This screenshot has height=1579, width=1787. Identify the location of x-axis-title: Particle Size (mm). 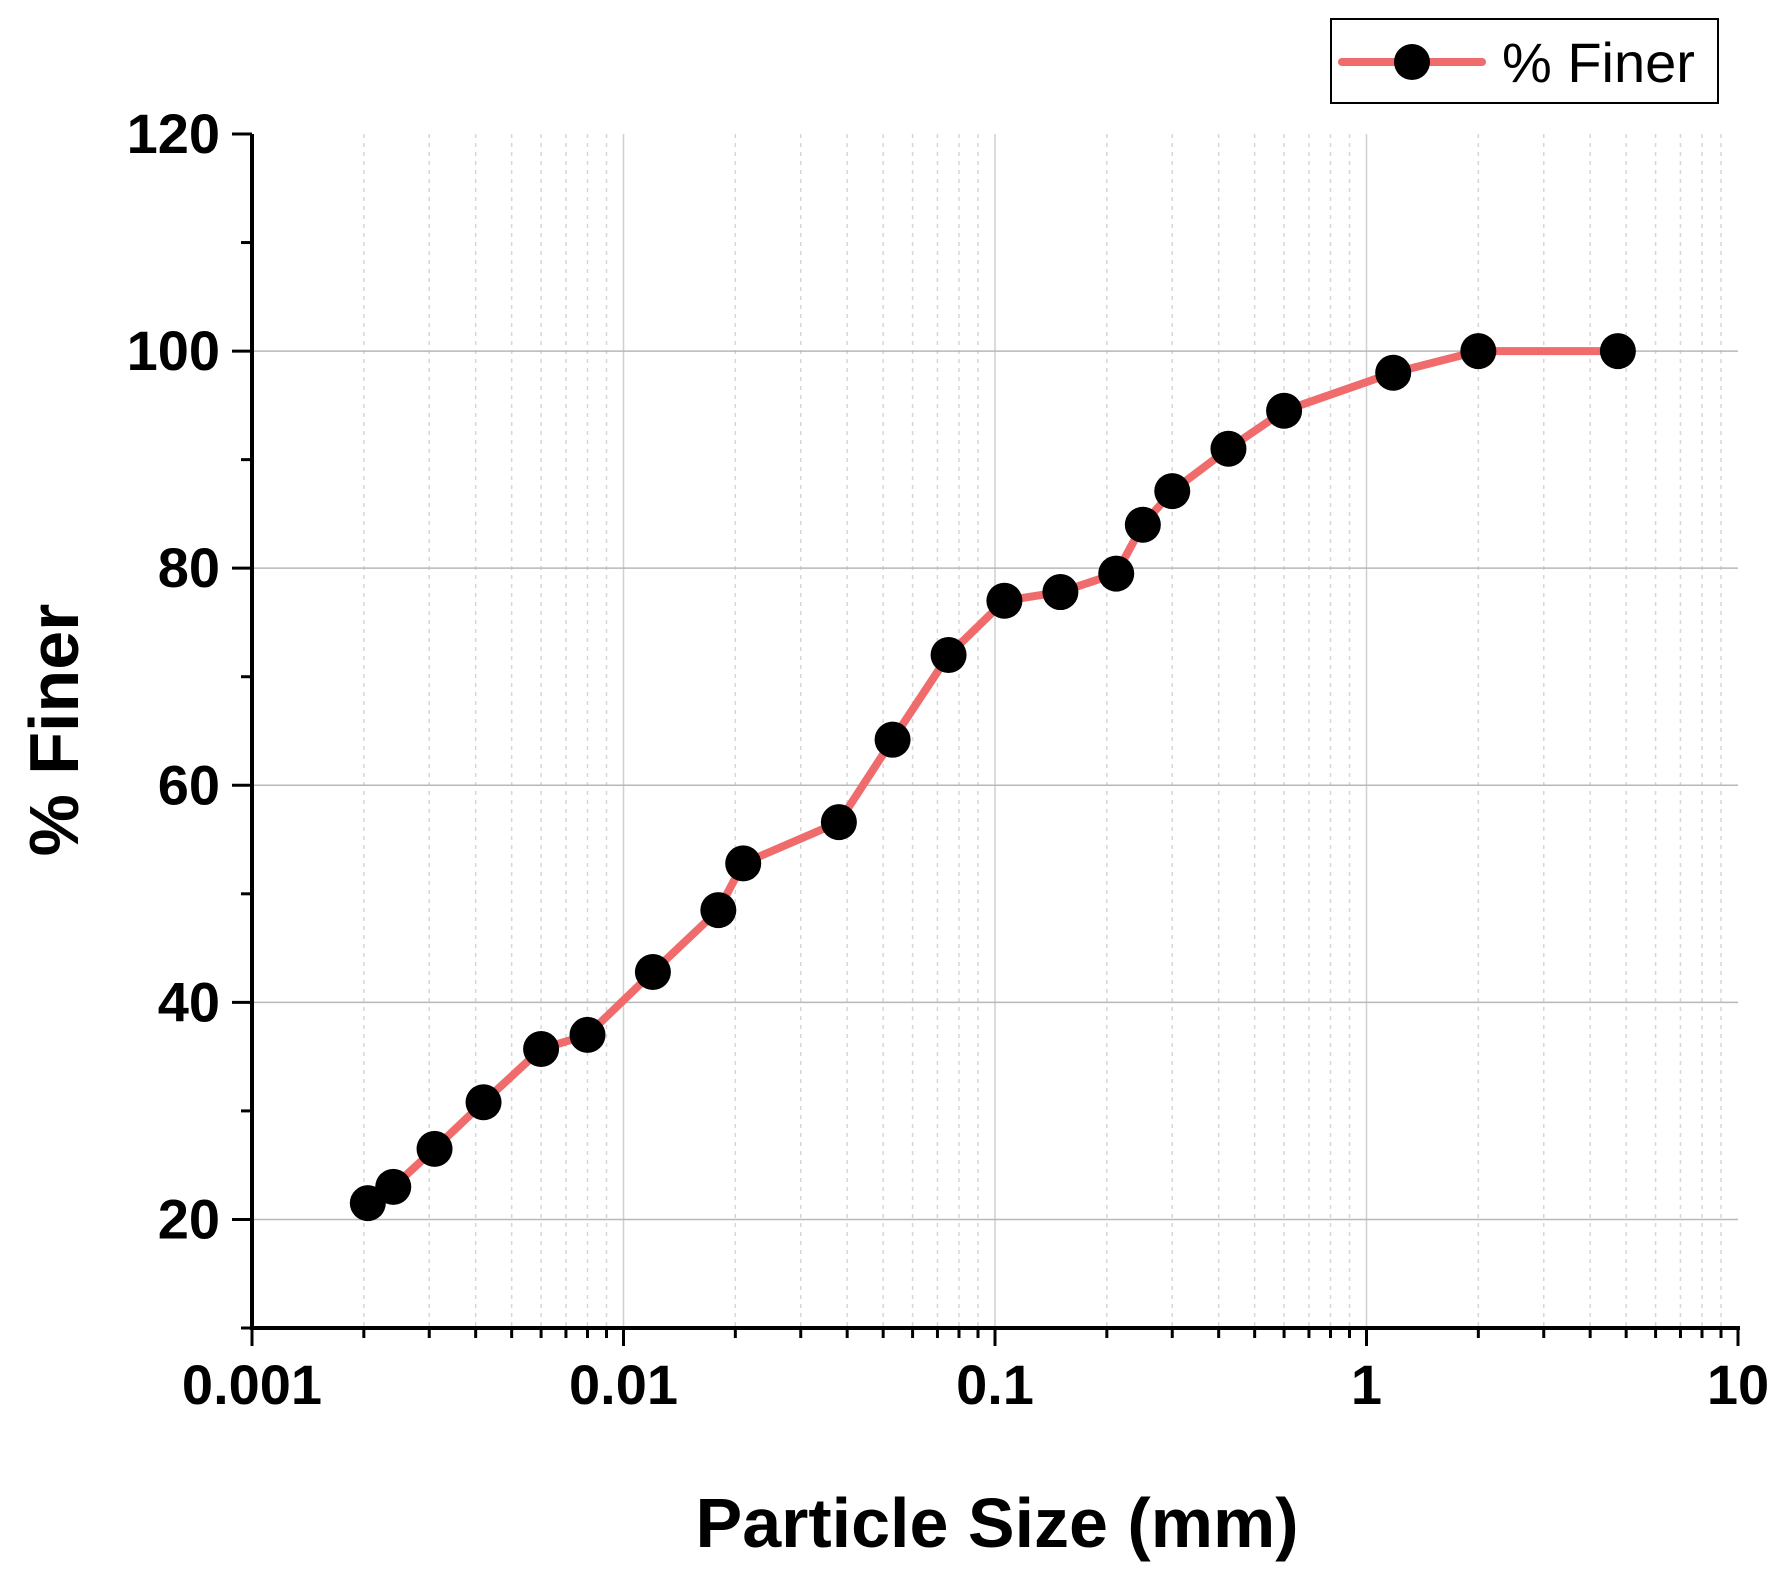
(997, 1523).